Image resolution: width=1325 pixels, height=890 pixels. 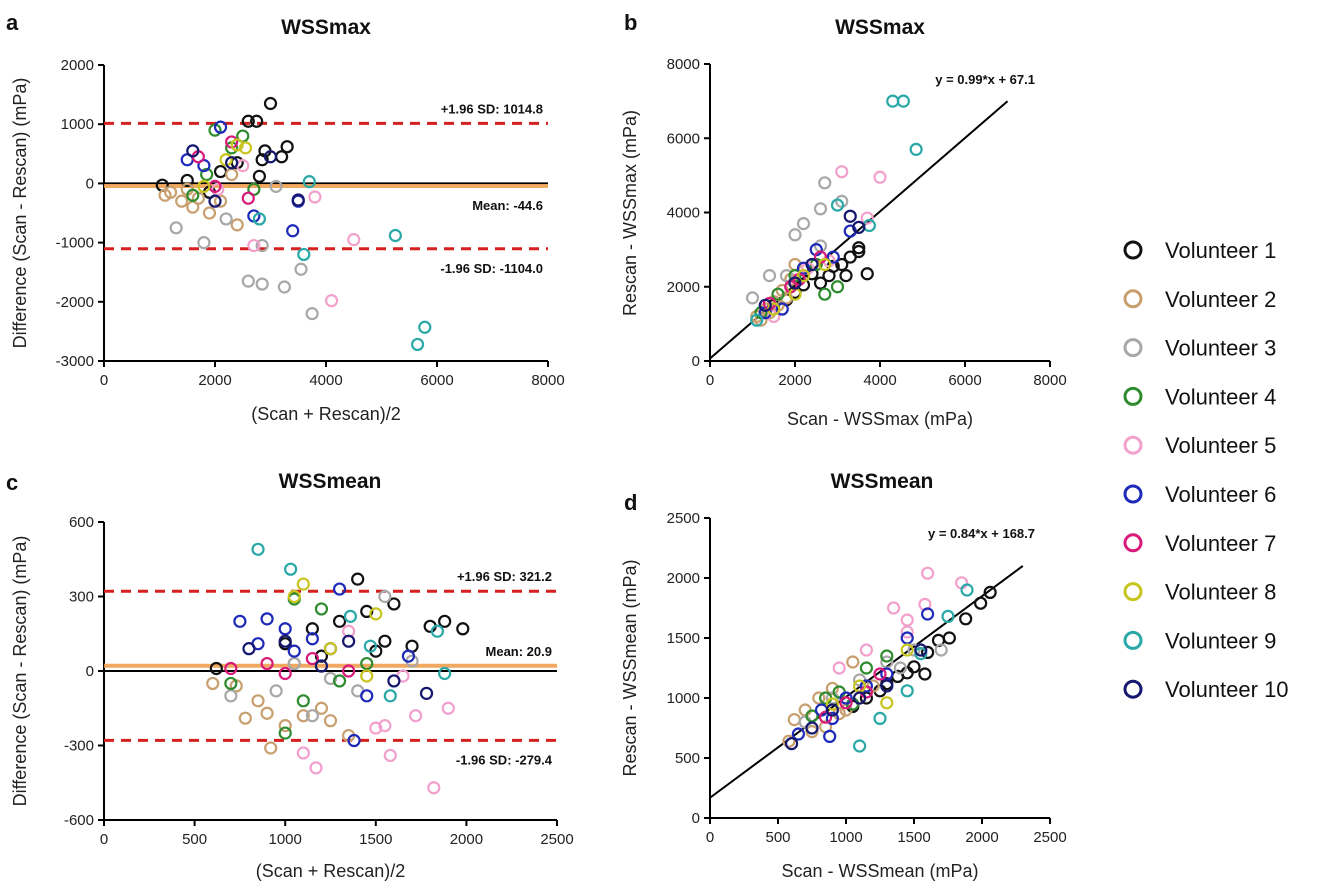 I want to click on panel-b-letter: b, so click(x=630, y=22).